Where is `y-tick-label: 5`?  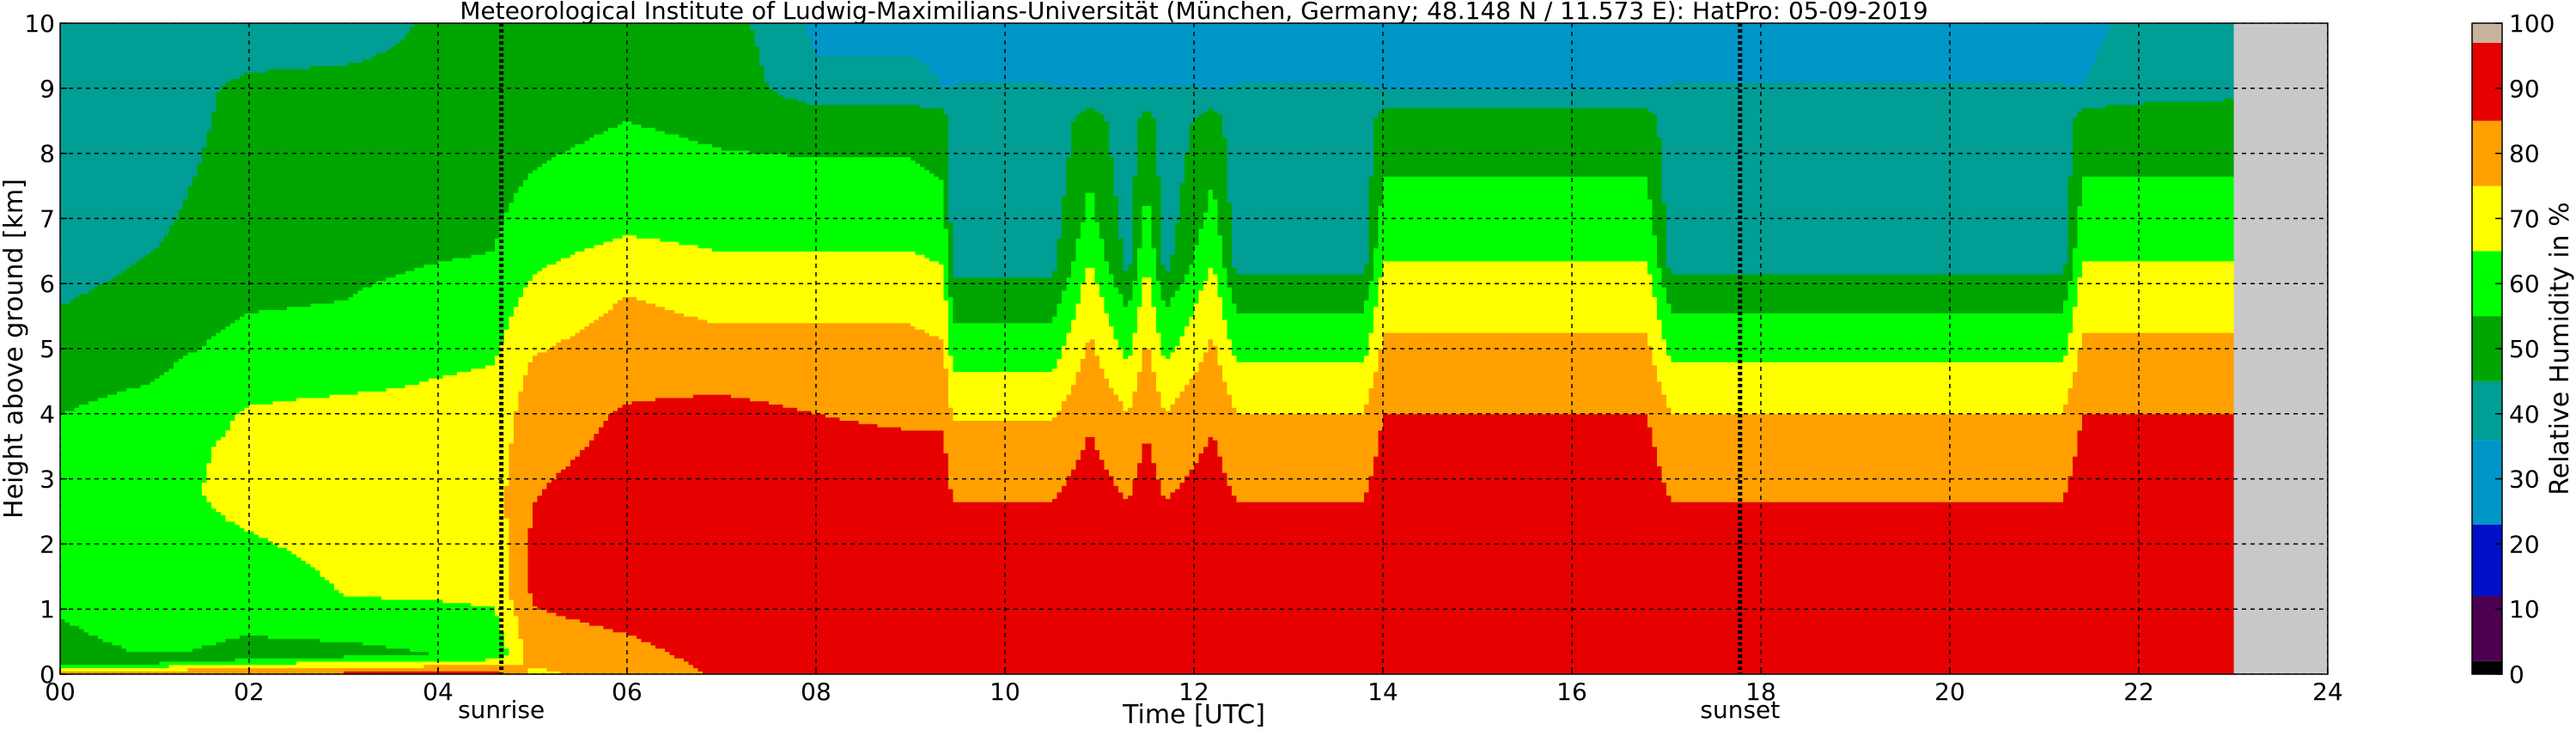 y-tick-label: 5 is located at coordinates (47, 349).